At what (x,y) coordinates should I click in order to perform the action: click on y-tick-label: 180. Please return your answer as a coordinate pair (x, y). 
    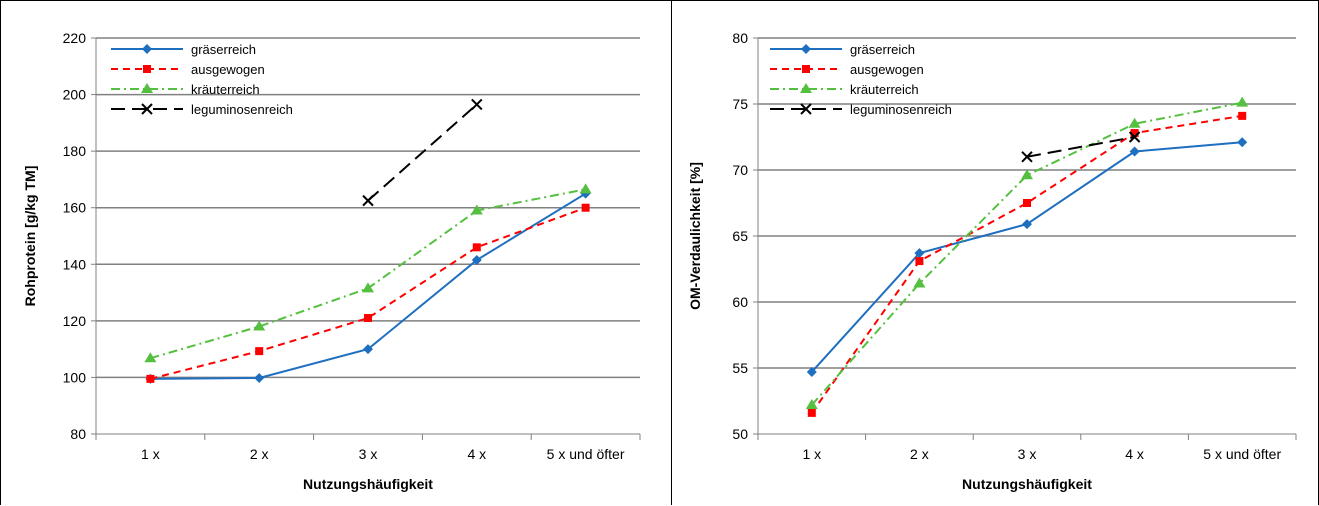
    Looking at the image, I should click on (75, 151).